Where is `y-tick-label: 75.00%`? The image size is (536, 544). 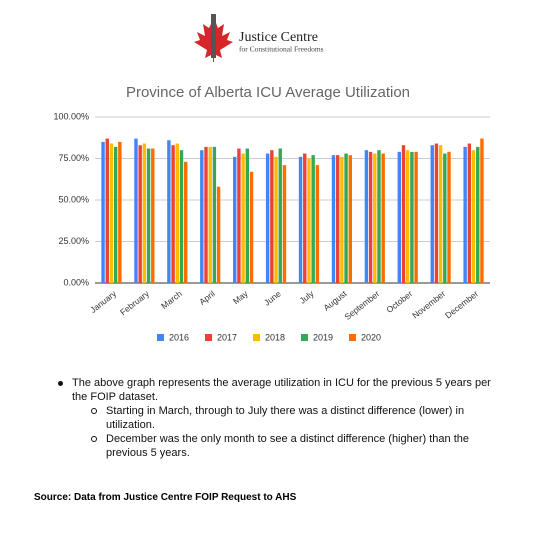
y-tick-label: 75.00% is located at coordinates (73, 158).